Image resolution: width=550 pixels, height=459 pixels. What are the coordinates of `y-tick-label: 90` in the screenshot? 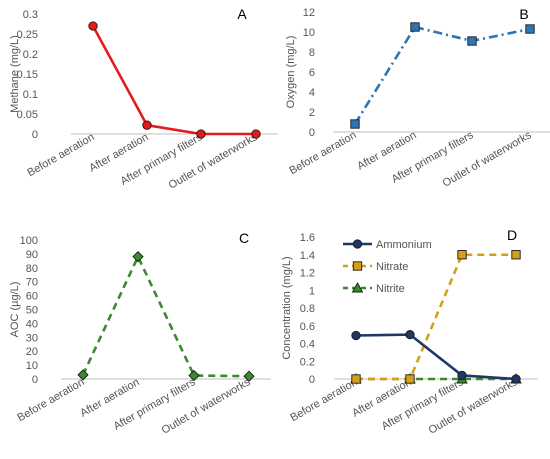 It's located at (32, 255).